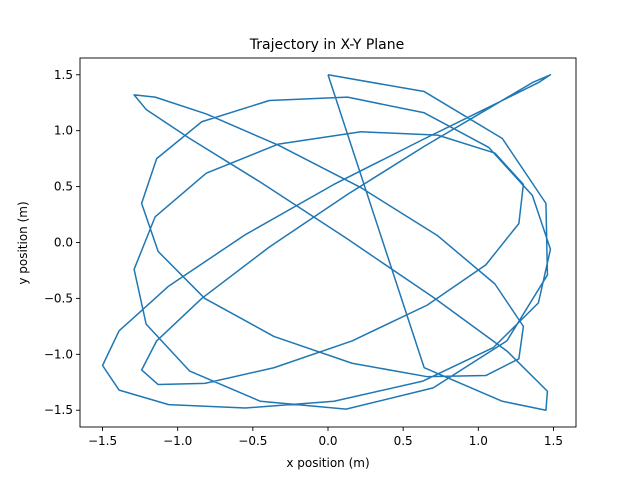  What do you see at coordinates (403, 441) in the screenshot?
I see `x-tick-label: 0.5` at bounding box center [403, 441].